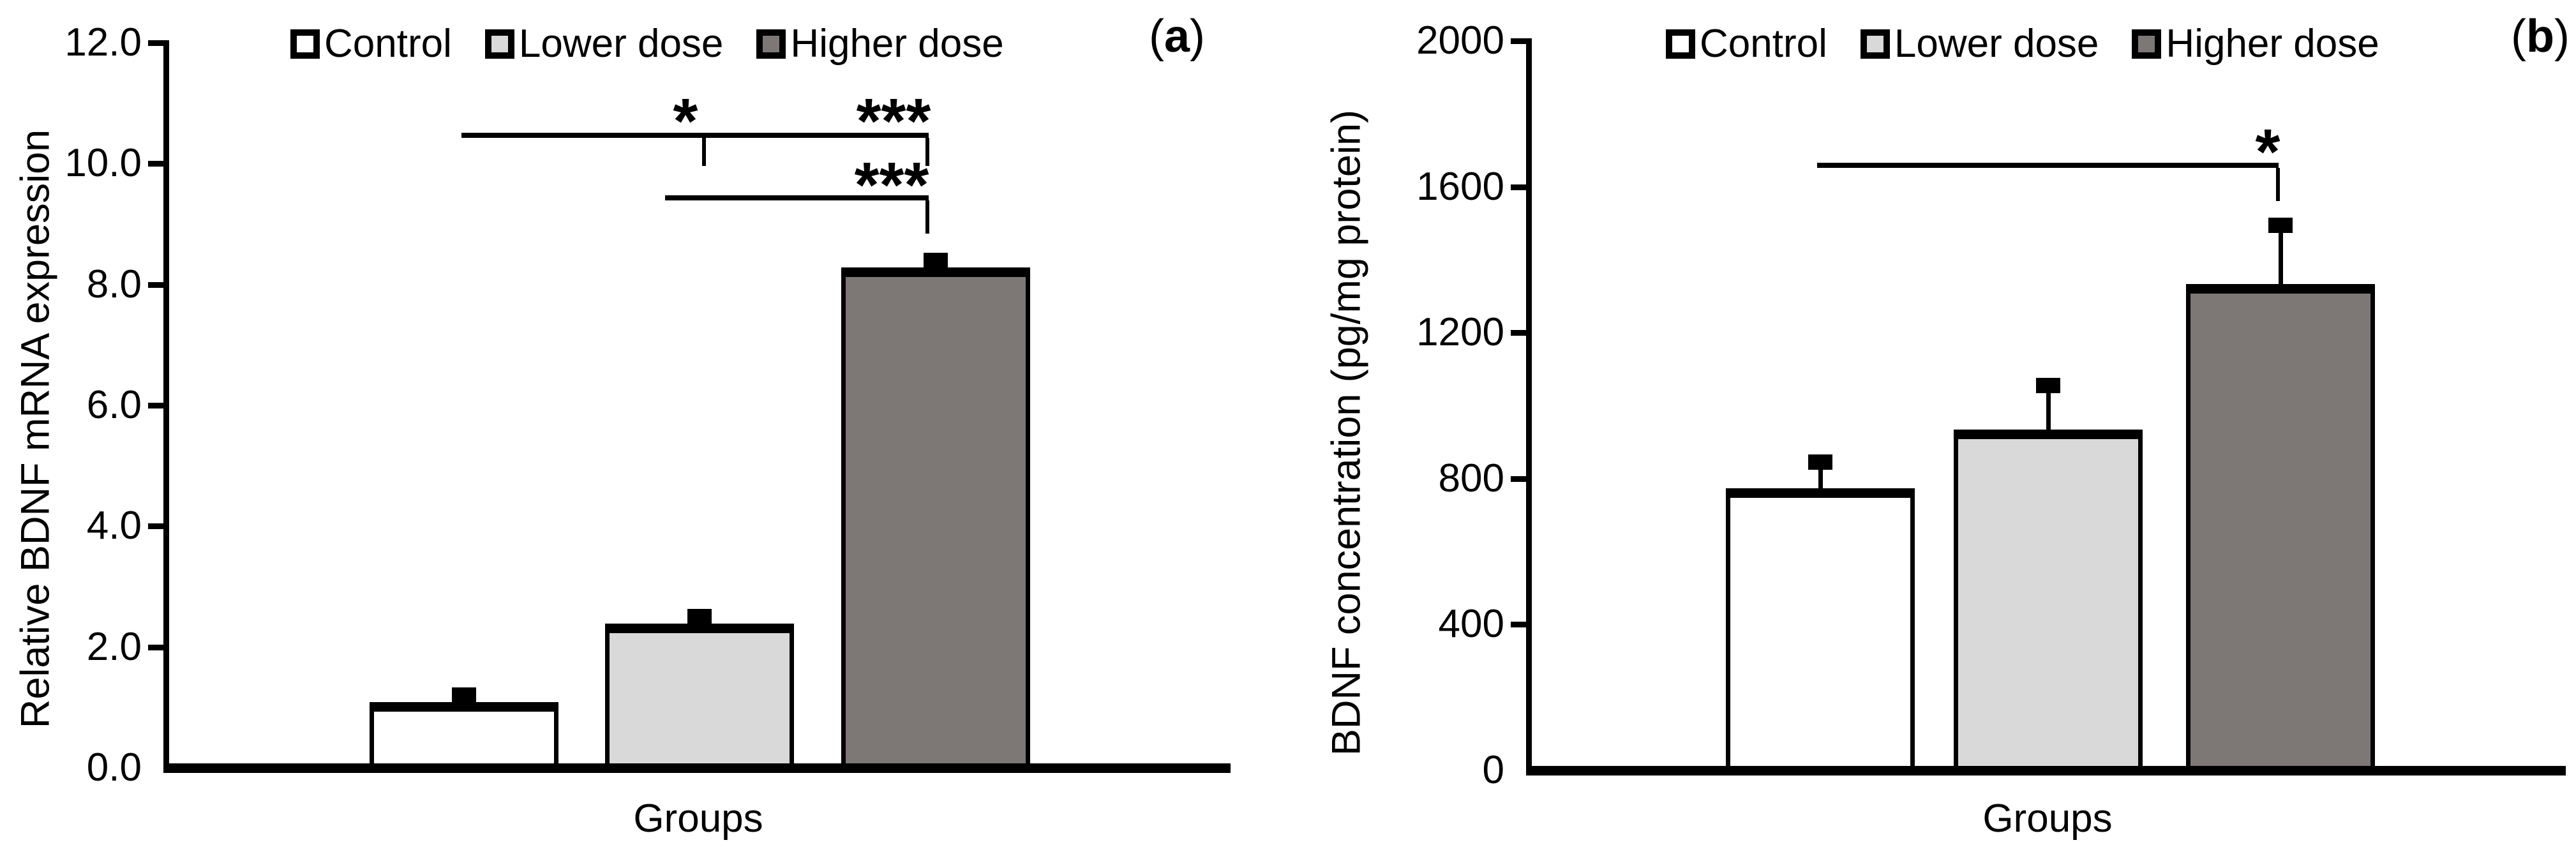 The height and width of the screenshot is (854, 2576). What do you see at coordinates (103, 163) in the screenshot?
I see `y-tick-label: 10.0` at bounding box center [103, 163].